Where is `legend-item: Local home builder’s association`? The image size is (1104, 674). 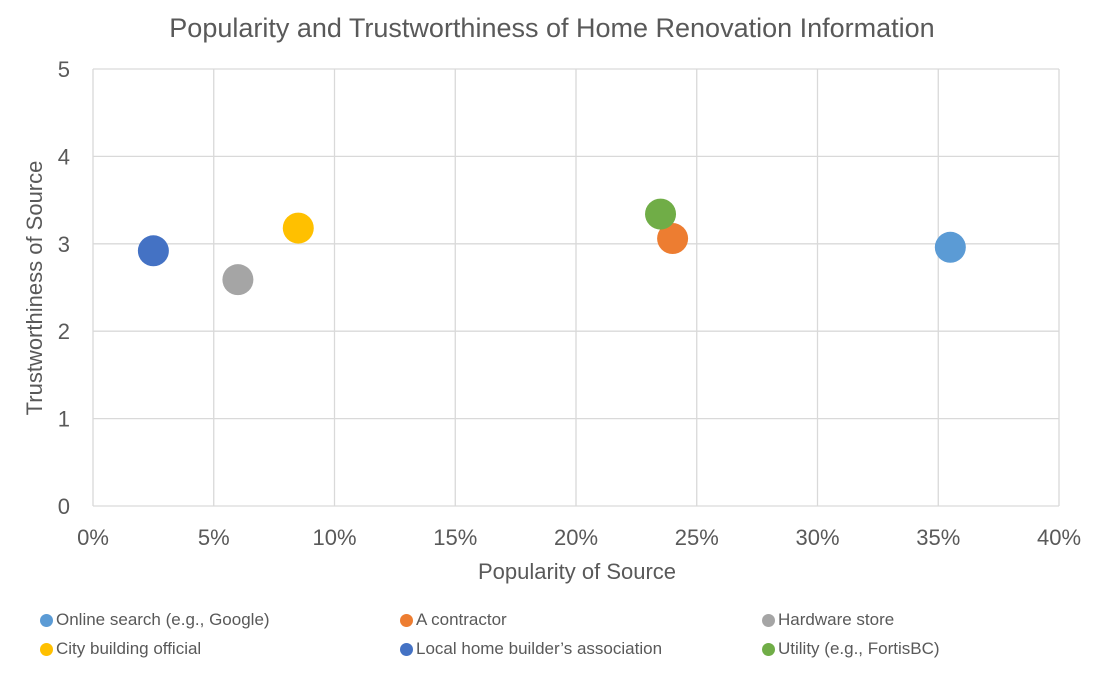 legend-item: Local home builder’s association is located at coordinates (531, 649).